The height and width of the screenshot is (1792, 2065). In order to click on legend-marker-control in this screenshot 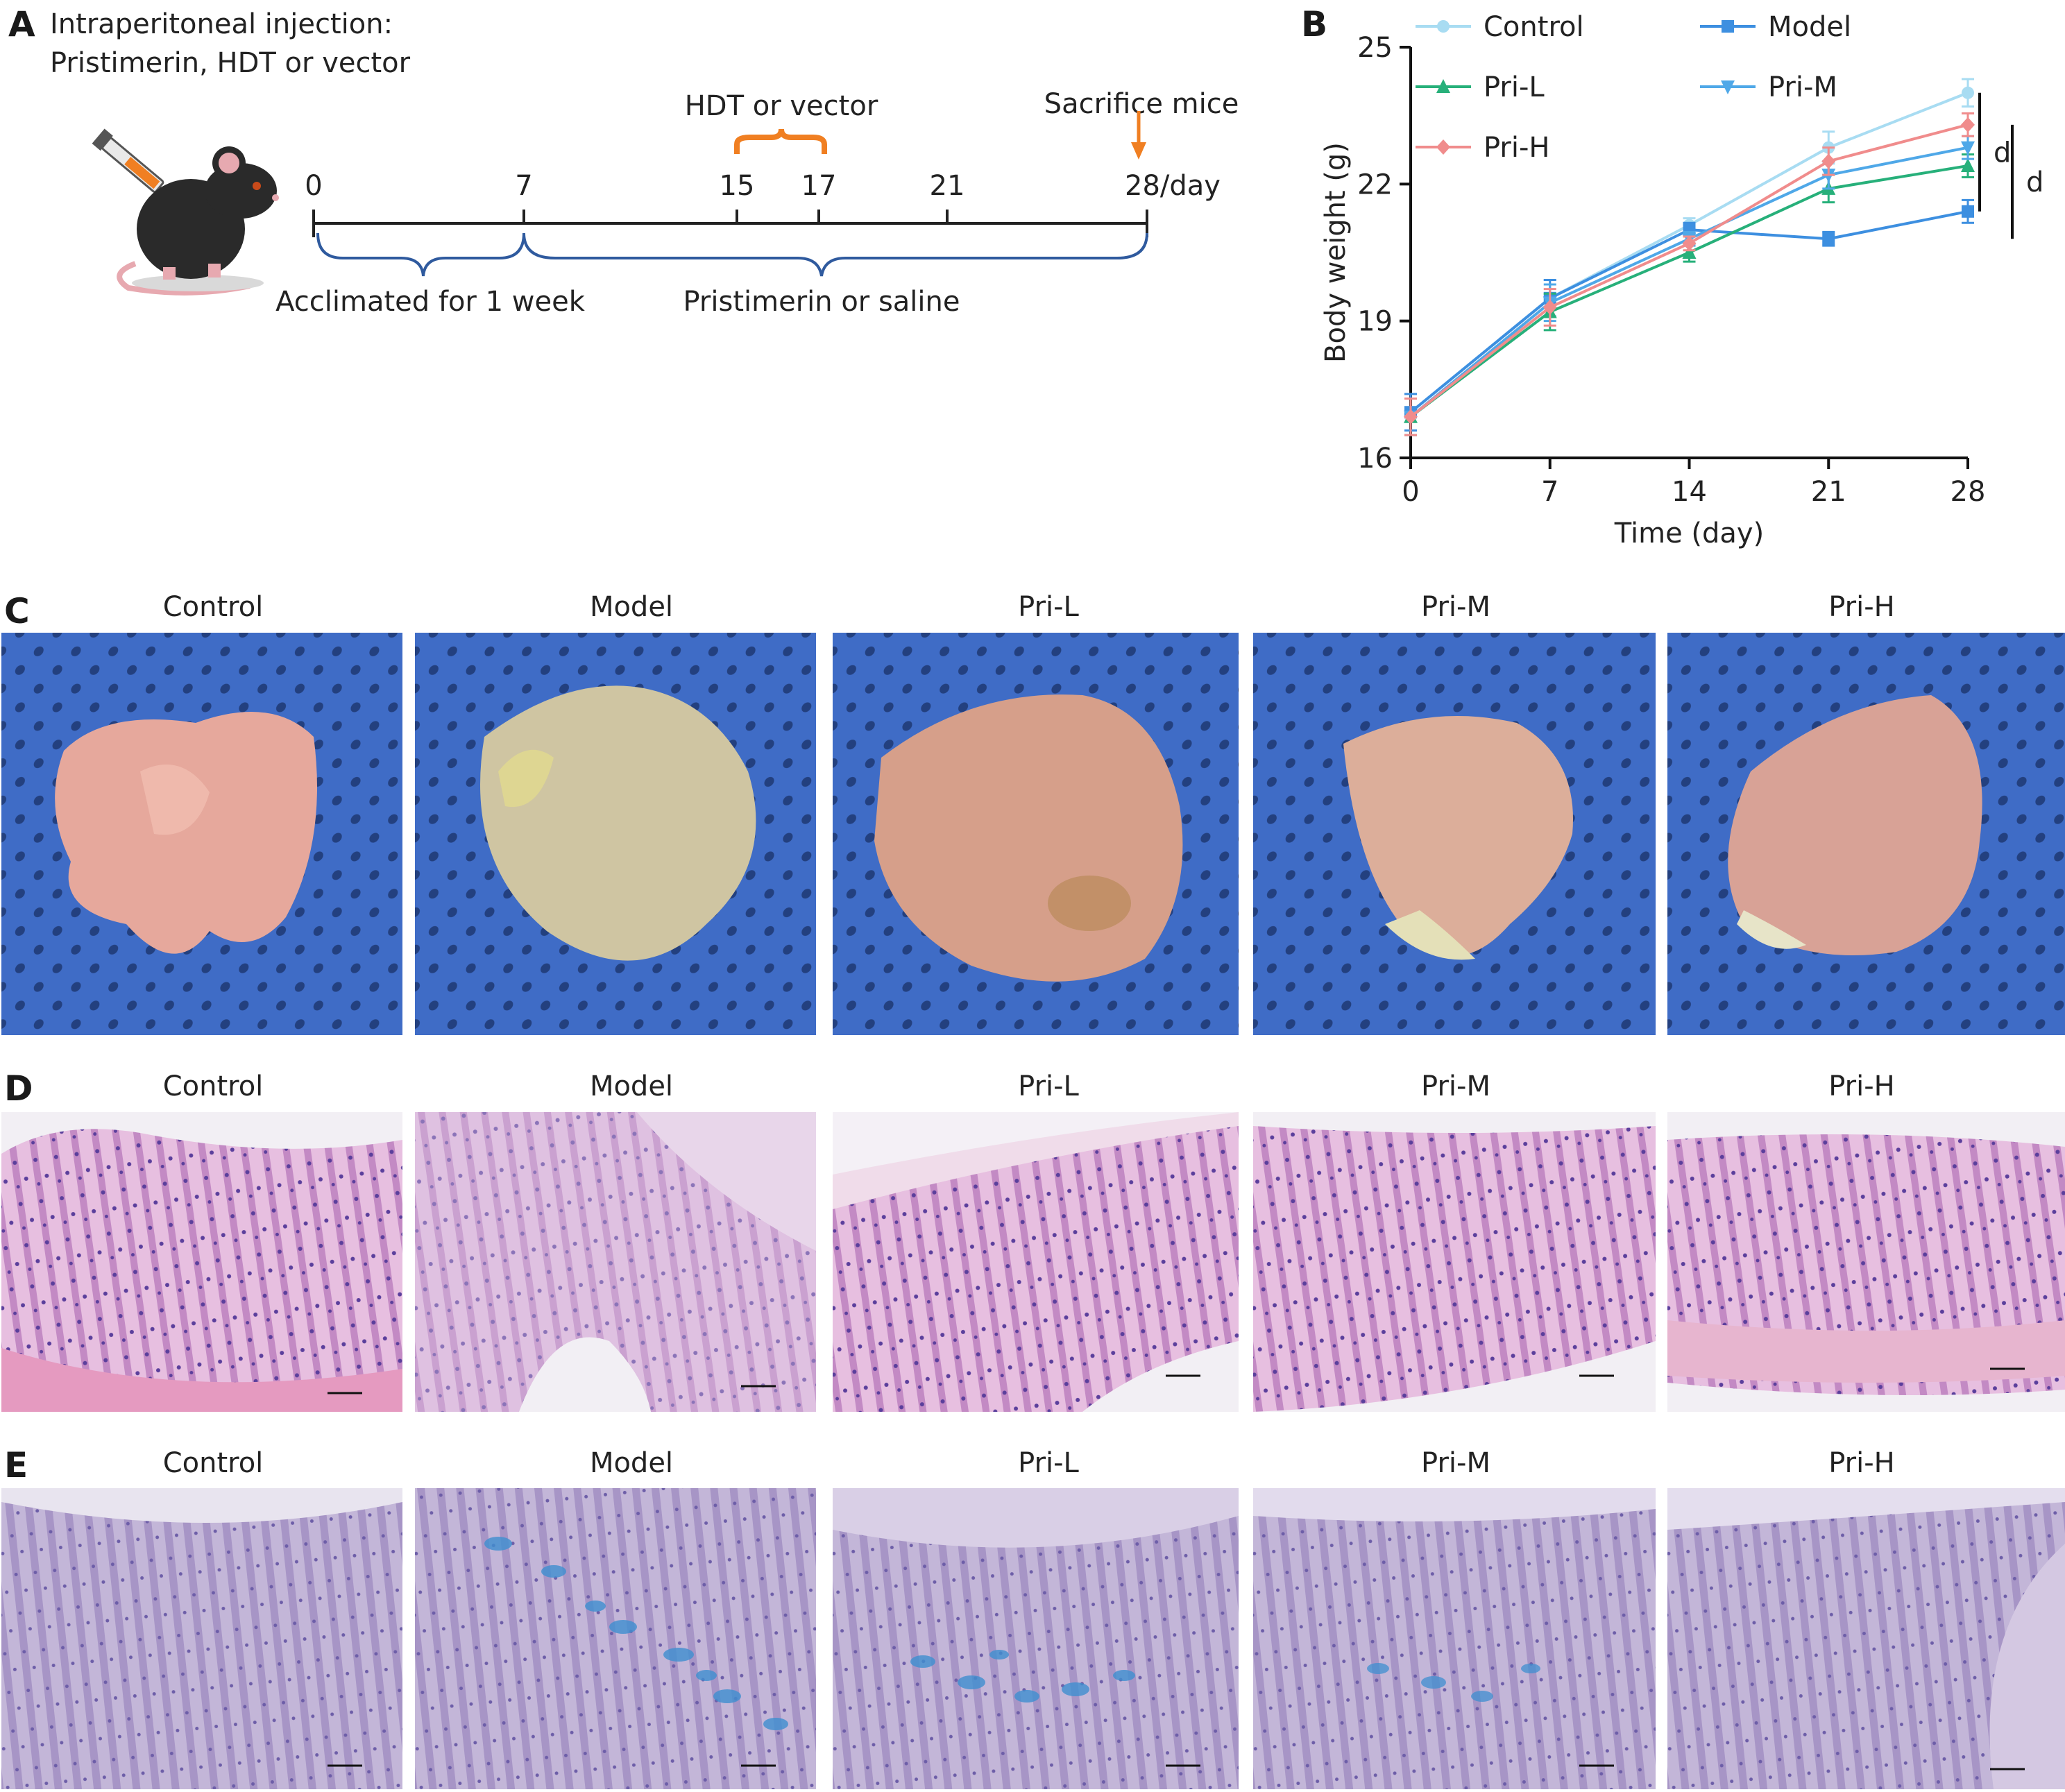, I will do `click(1443, 26)`.